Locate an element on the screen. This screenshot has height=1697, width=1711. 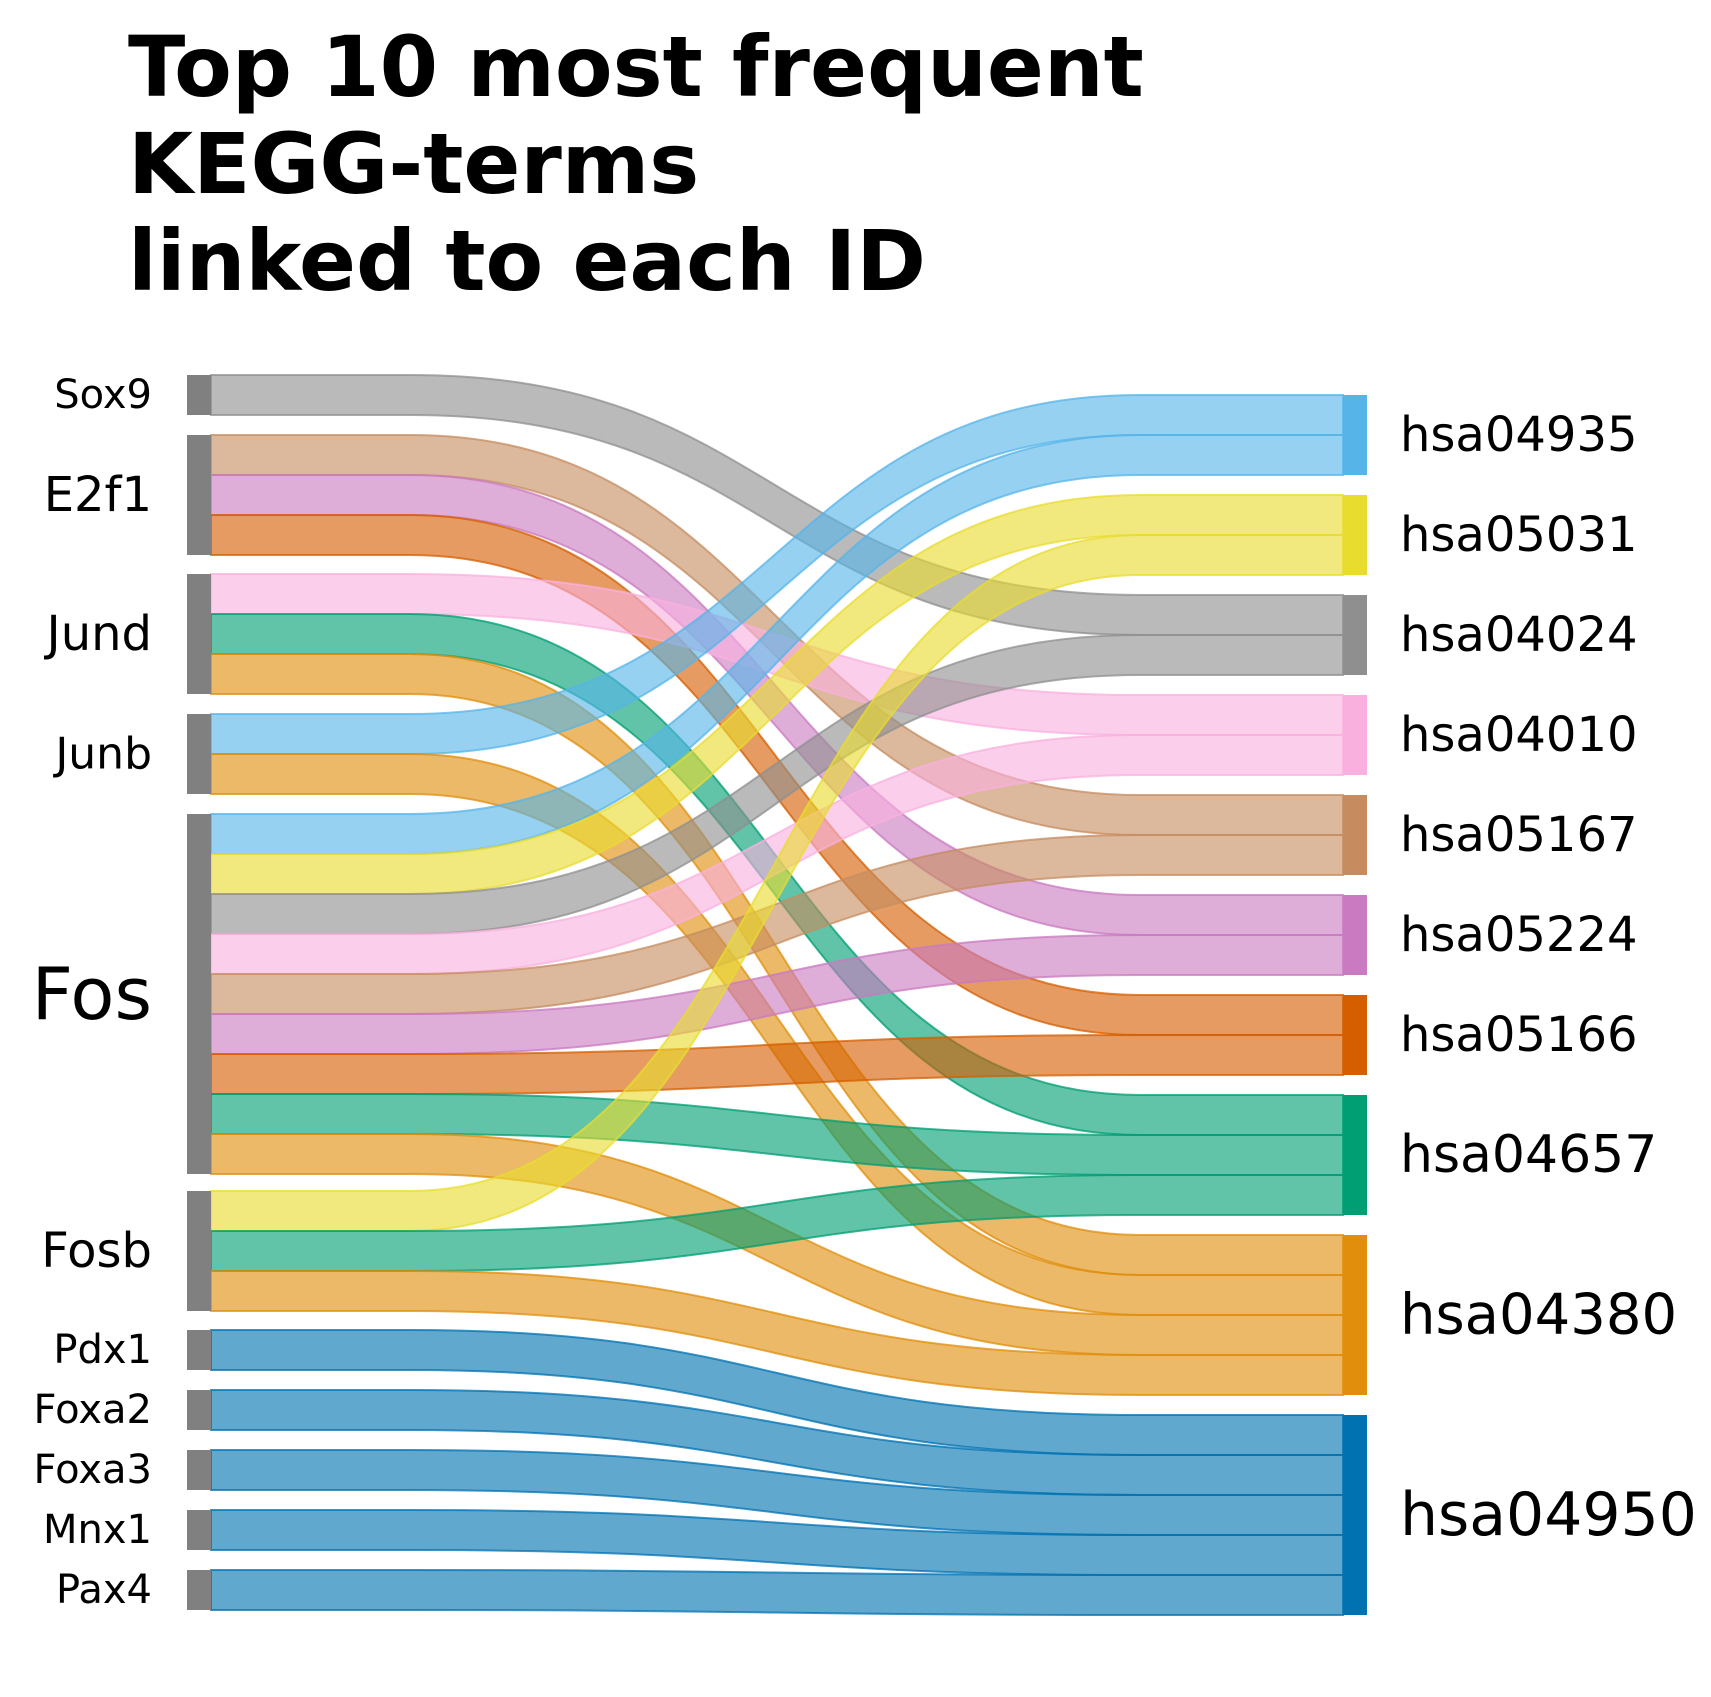
source-node-fos is located at coordinates (199, 994).